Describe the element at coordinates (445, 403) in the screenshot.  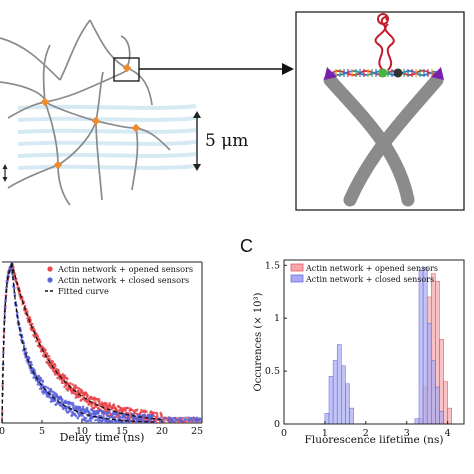
I see `opened-hist-bar` at that location.